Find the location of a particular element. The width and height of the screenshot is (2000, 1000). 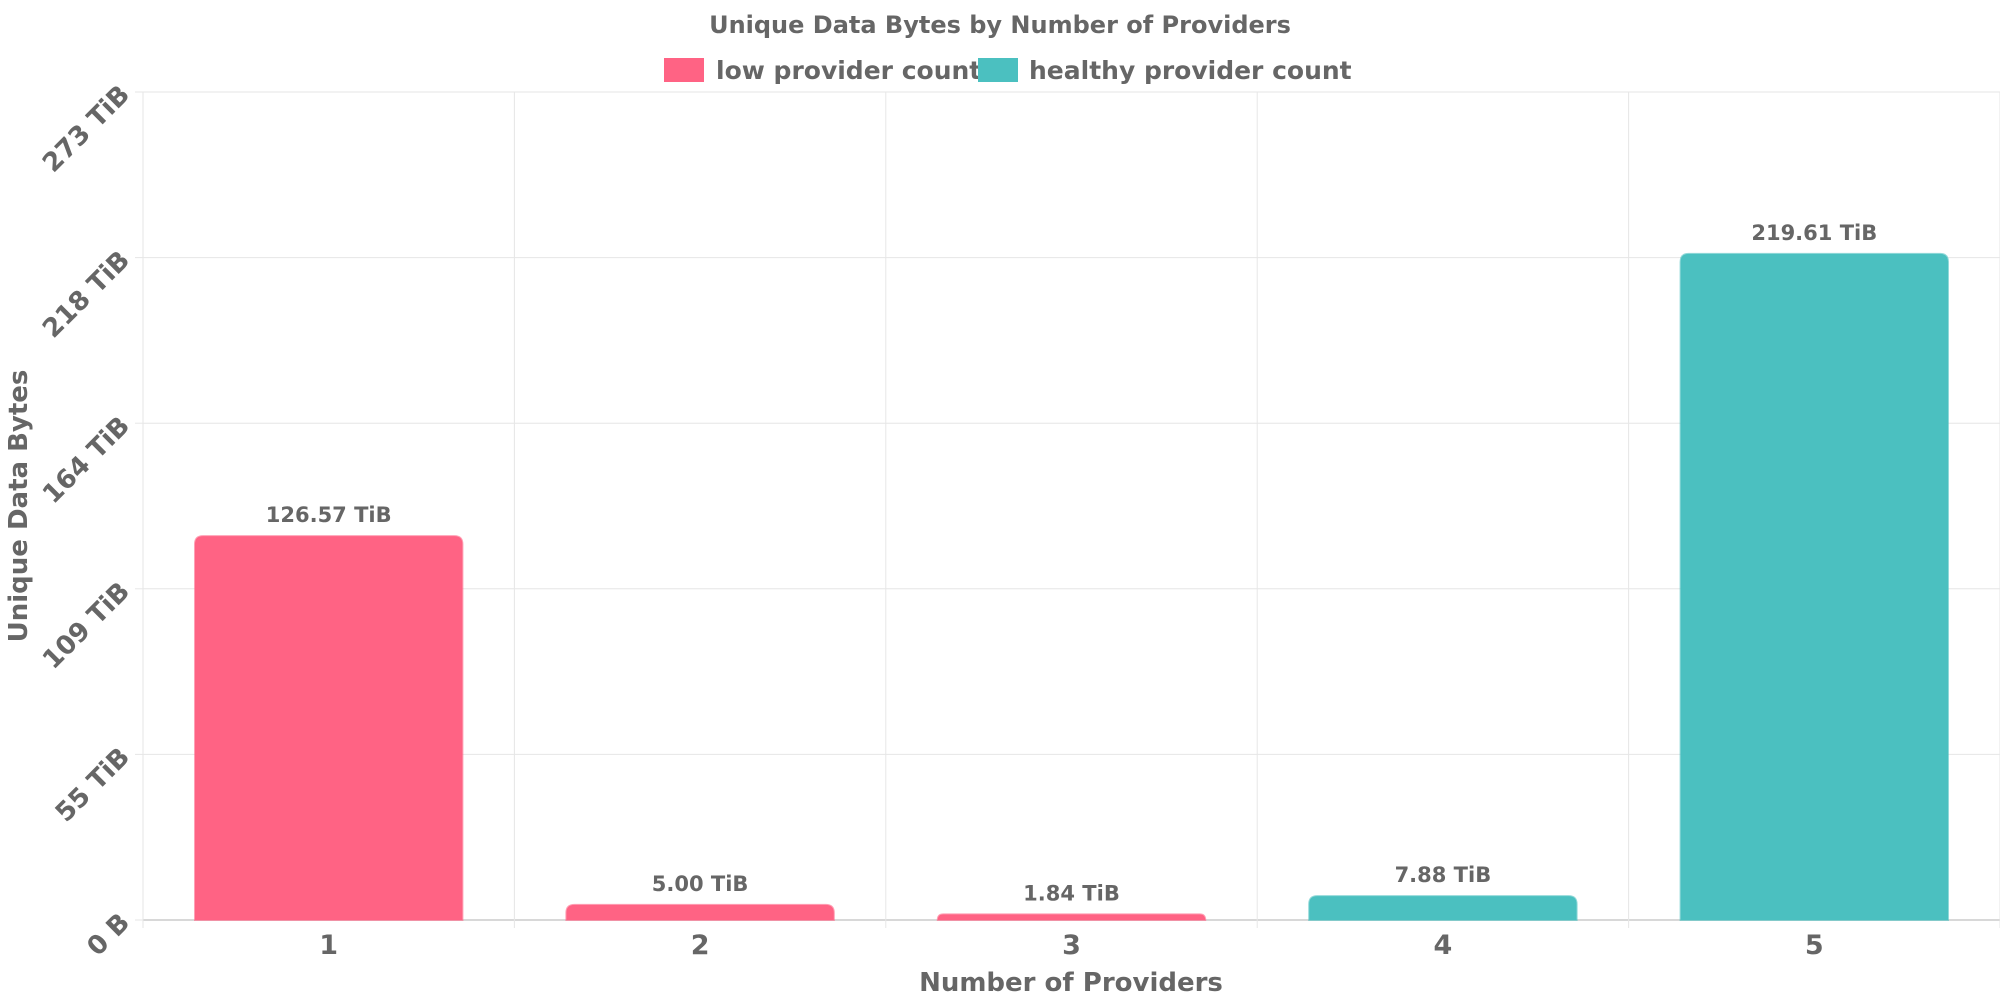

x-tick-label: 3 is located at coordinates (1071, 945).